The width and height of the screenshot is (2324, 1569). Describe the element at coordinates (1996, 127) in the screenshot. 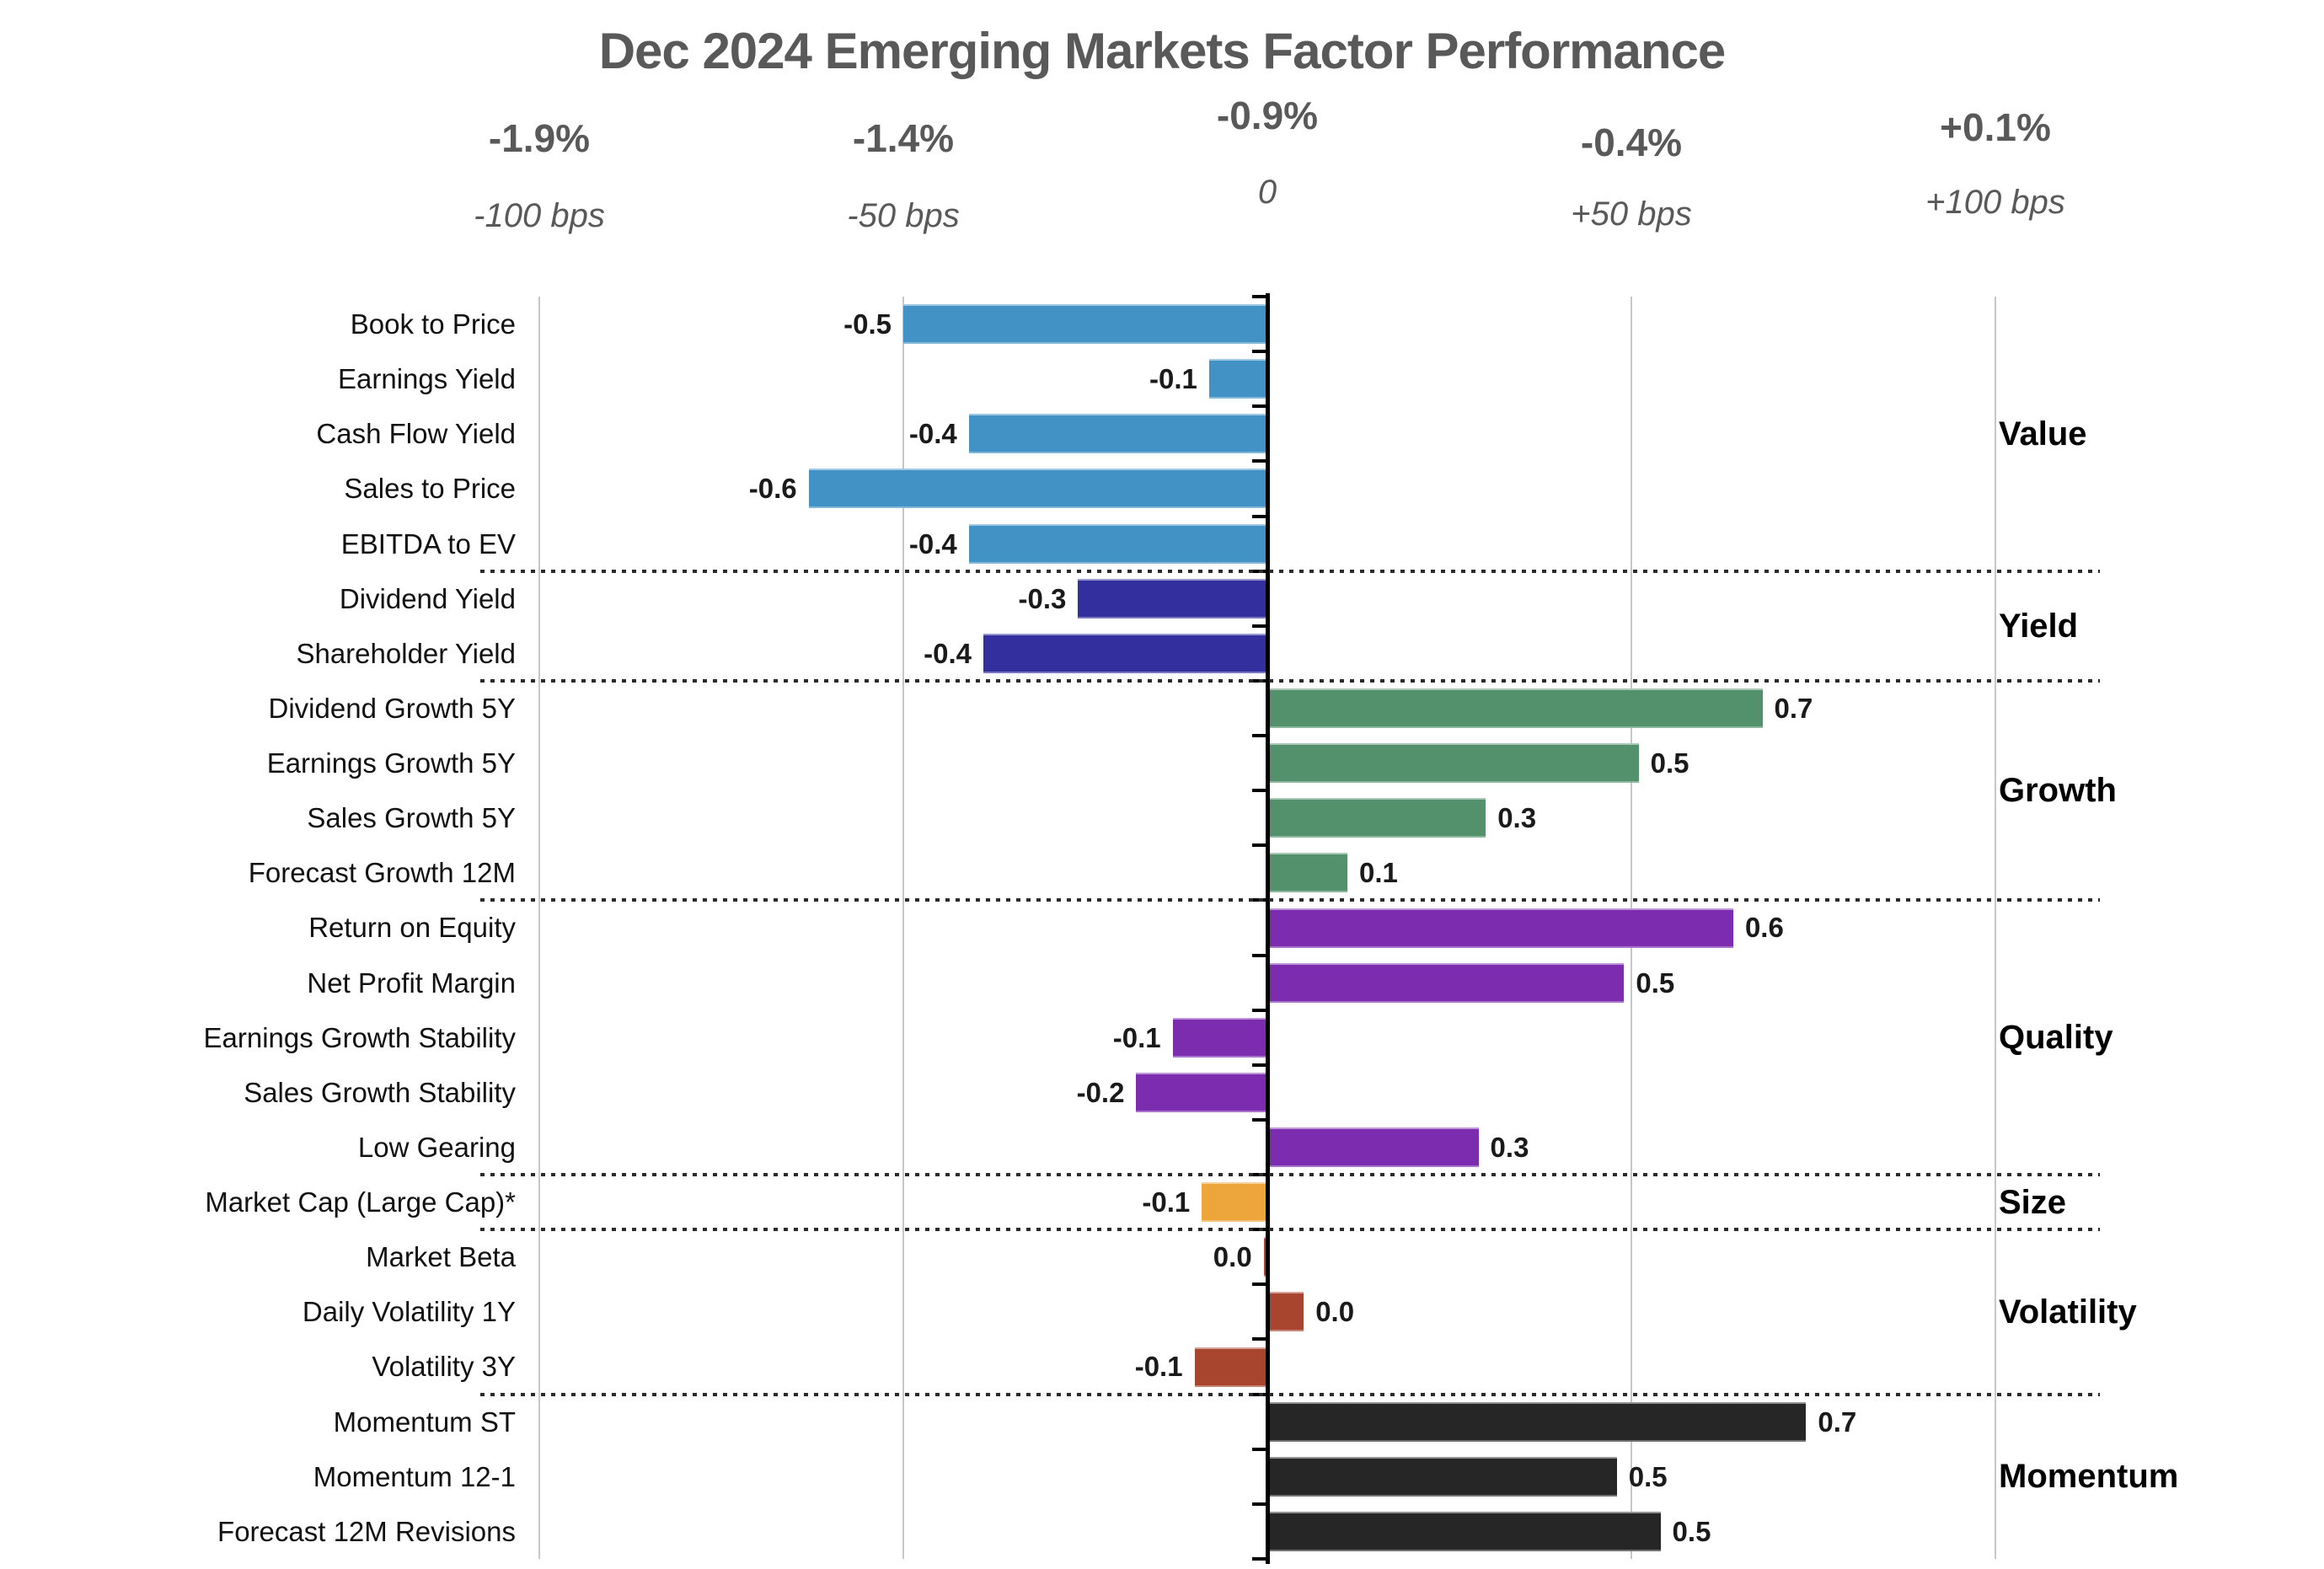

I see `axis-tick-label-pct: +0.1%` at that location.